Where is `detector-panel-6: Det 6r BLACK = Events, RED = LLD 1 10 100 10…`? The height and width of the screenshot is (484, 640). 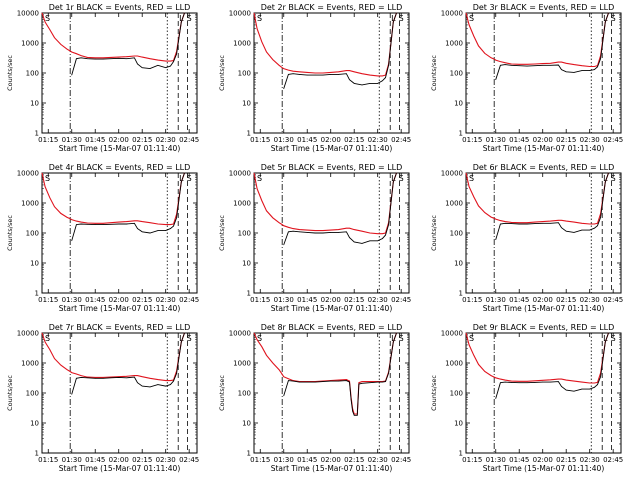
detector-panel-6: Det 6r BLACK = Events, RED = LLD 1 10 100 10… is located at coordinates (526, 238).